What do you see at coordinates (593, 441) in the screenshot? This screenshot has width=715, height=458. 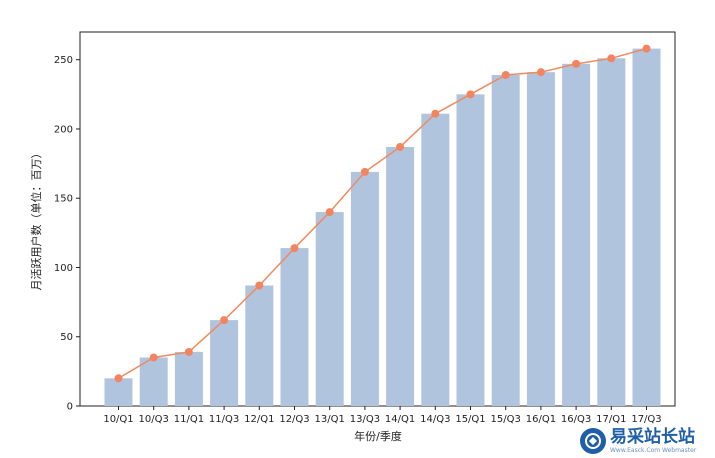 I see `watermark-logo-icon` at bounding box center [593, 441].